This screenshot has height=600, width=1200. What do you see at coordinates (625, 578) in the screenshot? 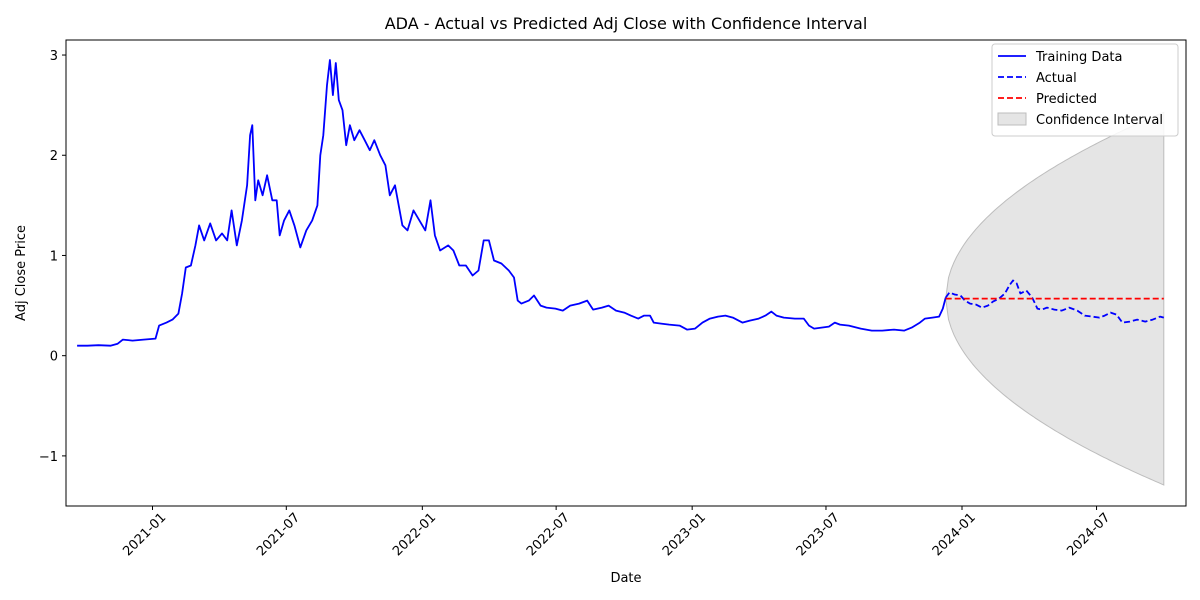
I see `x-axis-label: Date` at bounding box center [625, 578].